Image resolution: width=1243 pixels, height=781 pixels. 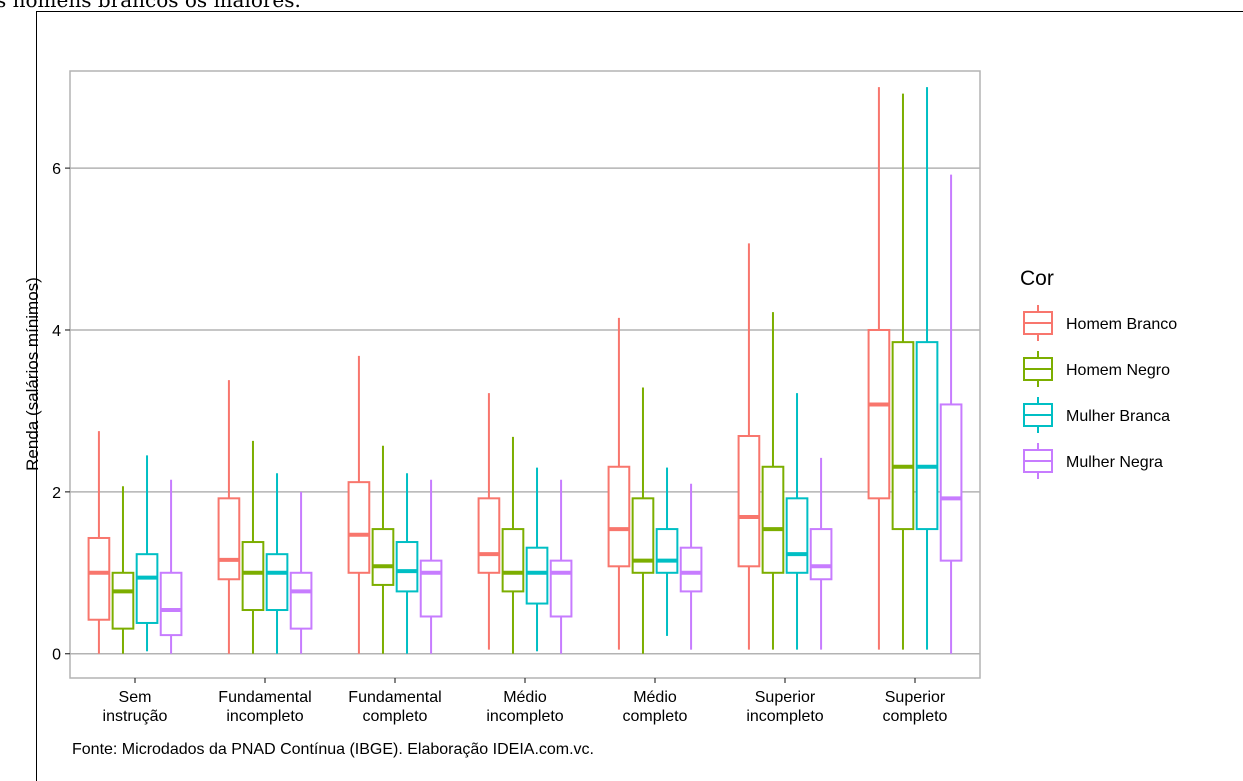 What do you see at coordinates (264, 707) in the screenshot?
I see `x-tick-label-1: Fundamental incompleto` at bounding box center [264, 707].